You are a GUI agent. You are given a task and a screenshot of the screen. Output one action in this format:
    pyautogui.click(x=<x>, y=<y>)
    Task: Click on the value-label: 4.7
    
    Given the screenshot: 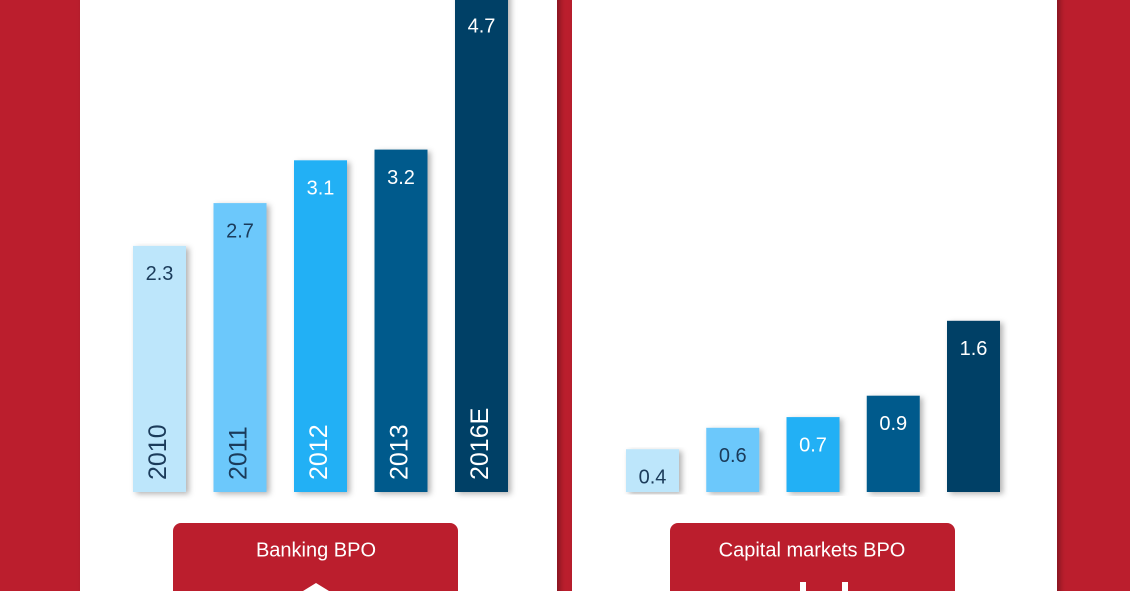 What is the action you would take?
    pyautogui.click(x=482, y=26)
    